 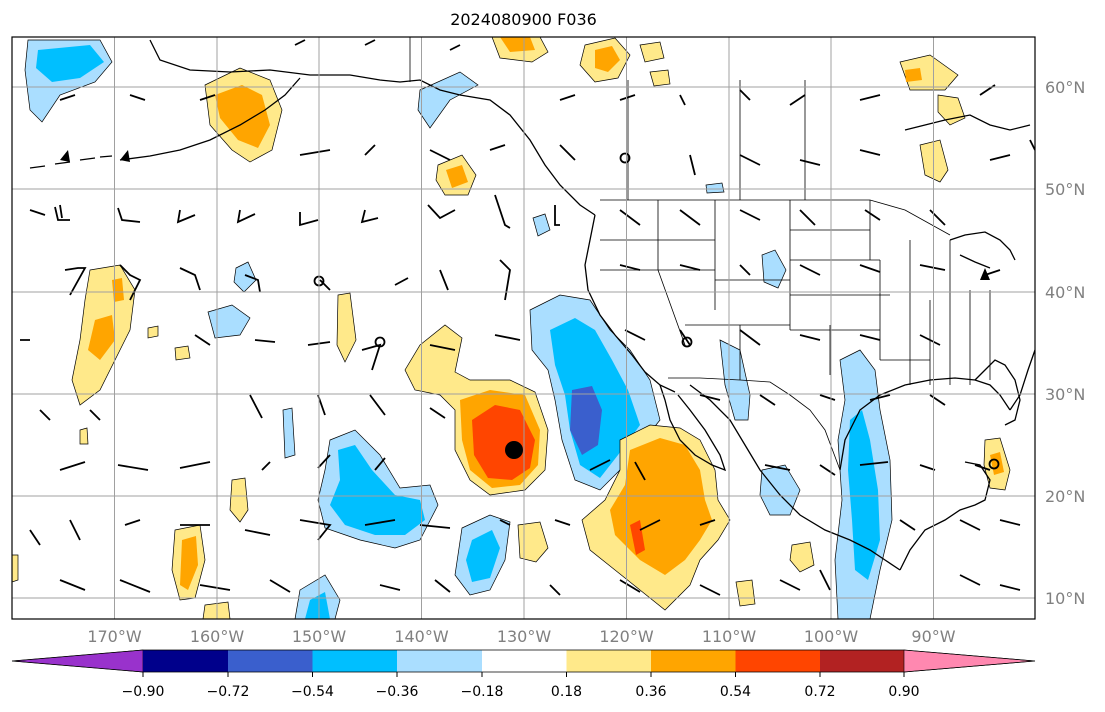 What do you see at coordinates (831, 636) in the screenshot?
I see `lon-label: 100°W` at bounding box center [831, 636].